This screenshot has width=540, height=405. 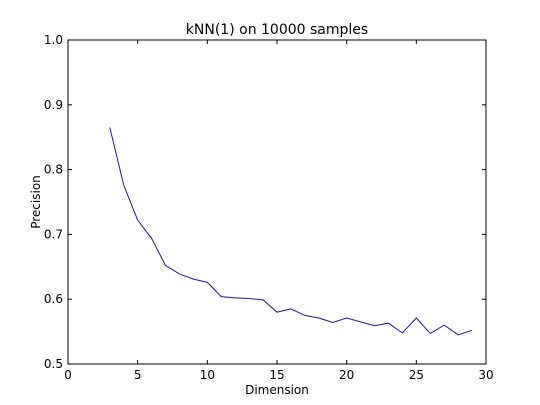 I want to click on x-tick-label: 5, so click(x=138, y=375).